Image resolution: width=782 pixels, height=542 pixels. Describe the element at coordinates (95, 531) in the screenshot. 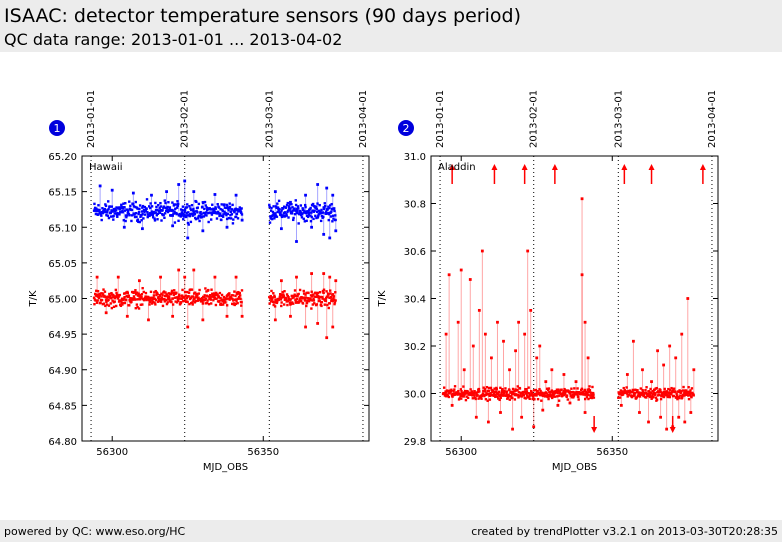

I see `footer-credit: powered by QC: www.eso.org/HC` at that location.